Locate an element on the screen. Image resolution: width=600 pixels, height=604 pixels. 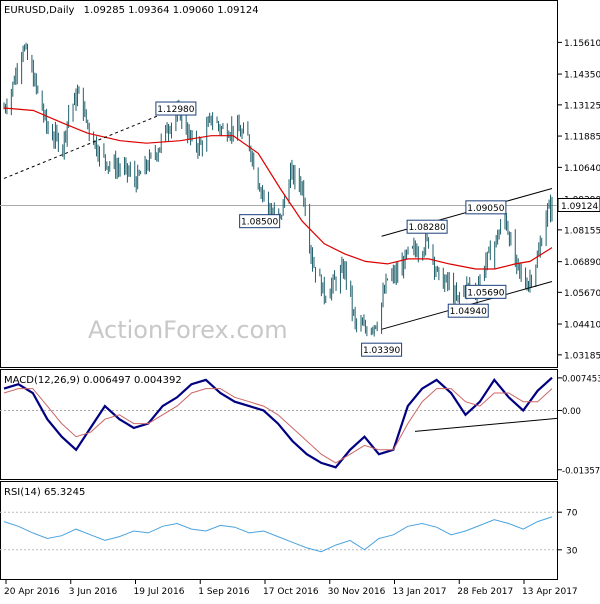
price-annotation-label: 1.04940 is located at coordinates (468, 312).